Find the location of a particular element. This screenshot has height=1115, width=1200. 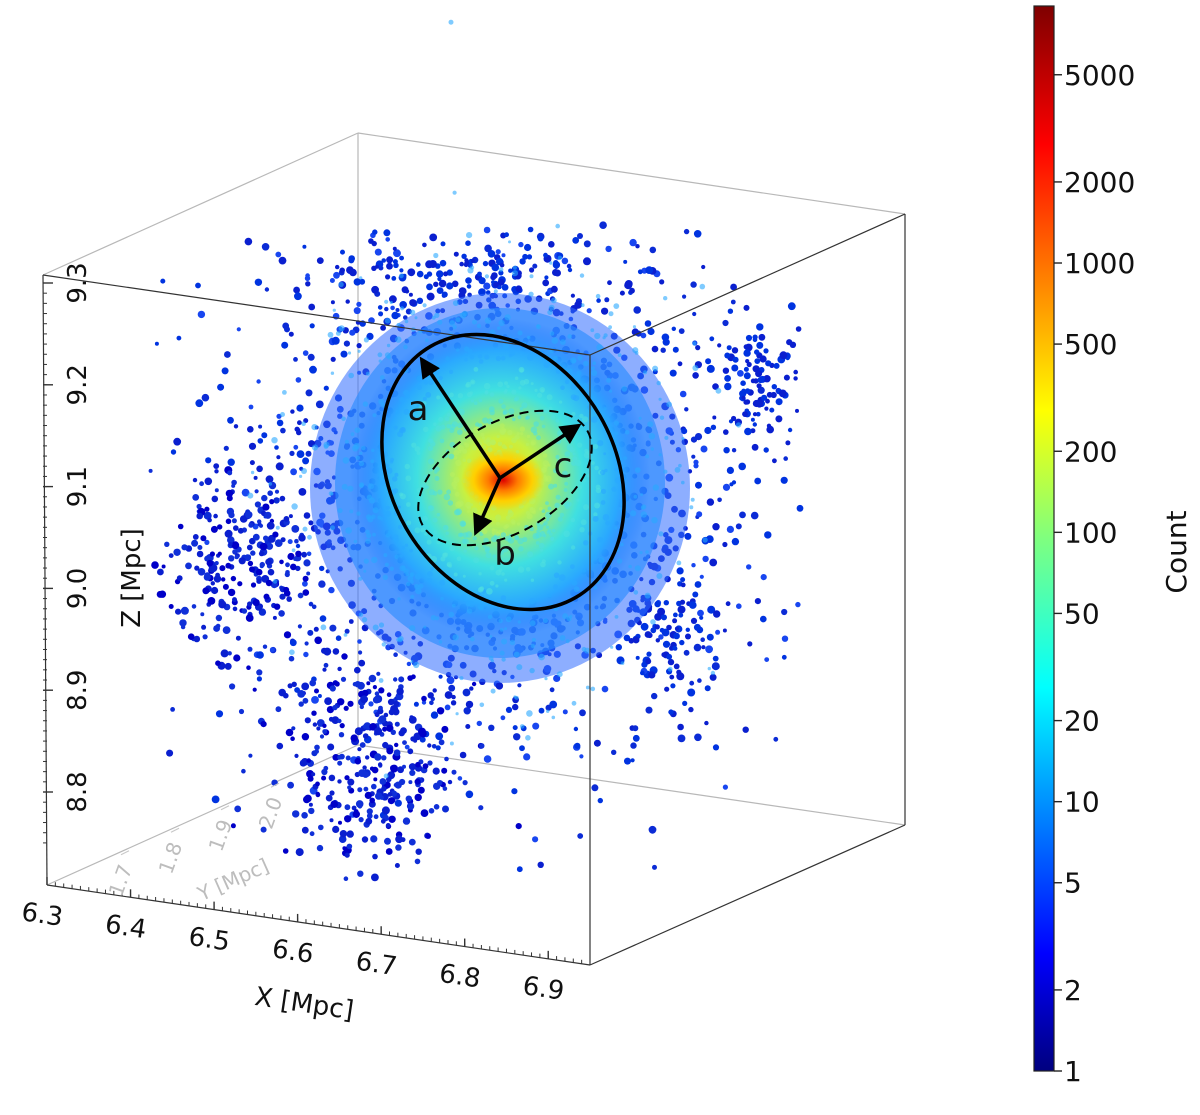

ellipse-outline is located at coordinates (503, 472).